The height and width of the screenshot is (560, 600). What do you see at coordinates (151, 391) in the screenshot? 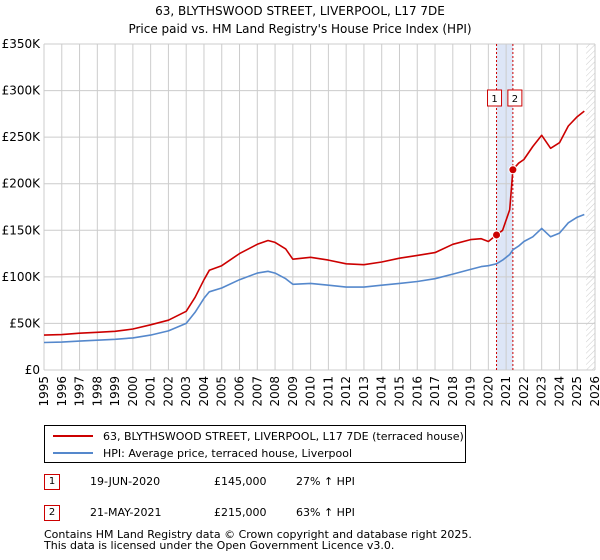
I see `x-tick-label: 2001` at bounding box center [151, 391].